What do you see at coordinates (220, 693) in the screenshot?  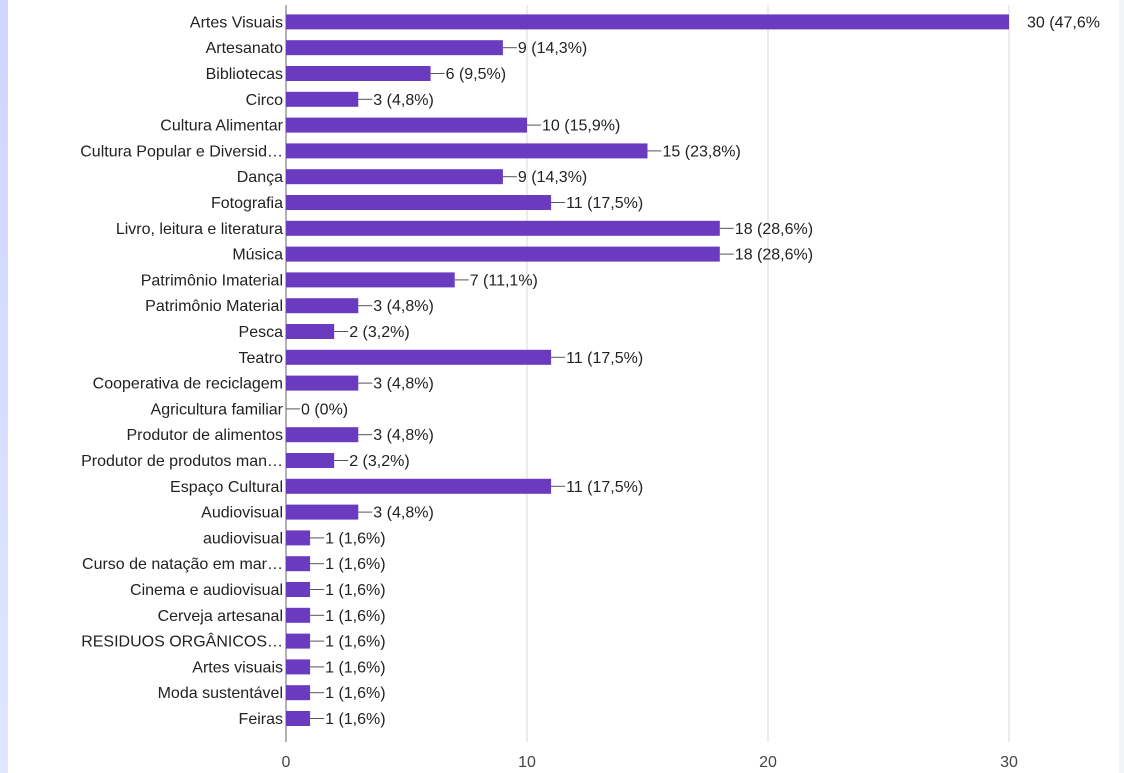 I see `category-label: Moda sustentável` at bounding box center [220, 693].